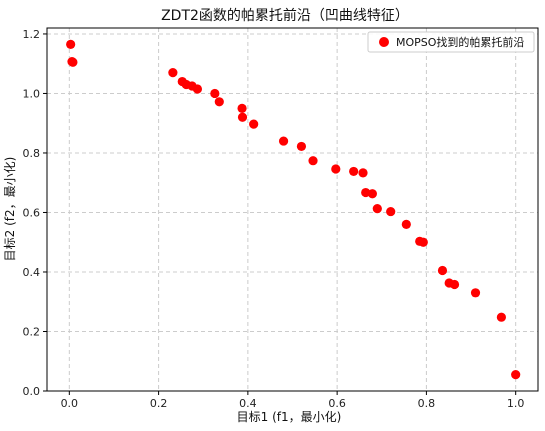 This screenshot has height=431, width=545. Describe the element at coordinates (32, 153) in the screenshot. I see `y-tick-label: 0.8` at that location.